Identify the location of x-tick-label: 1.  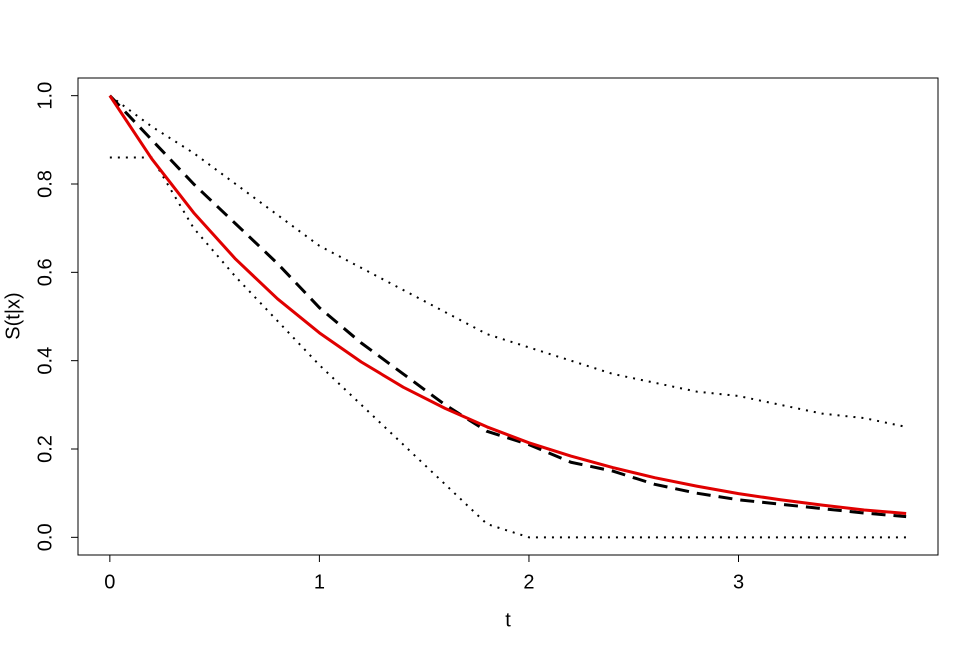
(319, 582).